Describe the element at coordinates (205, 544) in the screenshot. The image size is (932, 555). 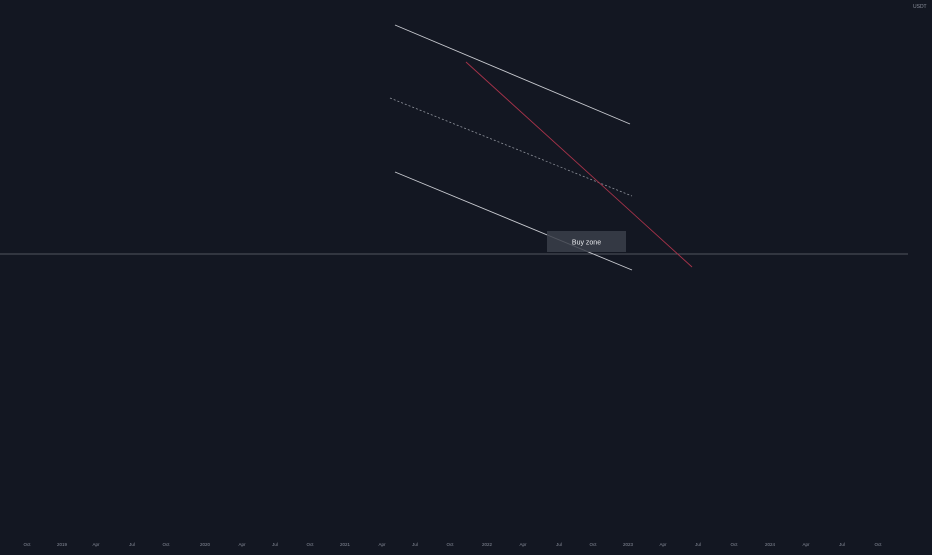
I see `time-tick-label: 2020` at that location.